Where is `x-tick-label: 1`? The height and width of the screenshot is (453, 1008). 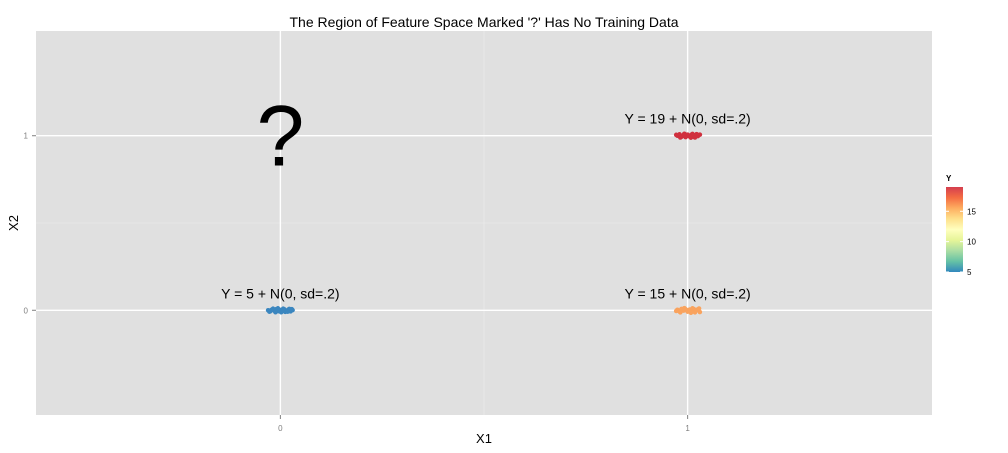 x-tick-label: 1 is located at coordinates (687, 428).